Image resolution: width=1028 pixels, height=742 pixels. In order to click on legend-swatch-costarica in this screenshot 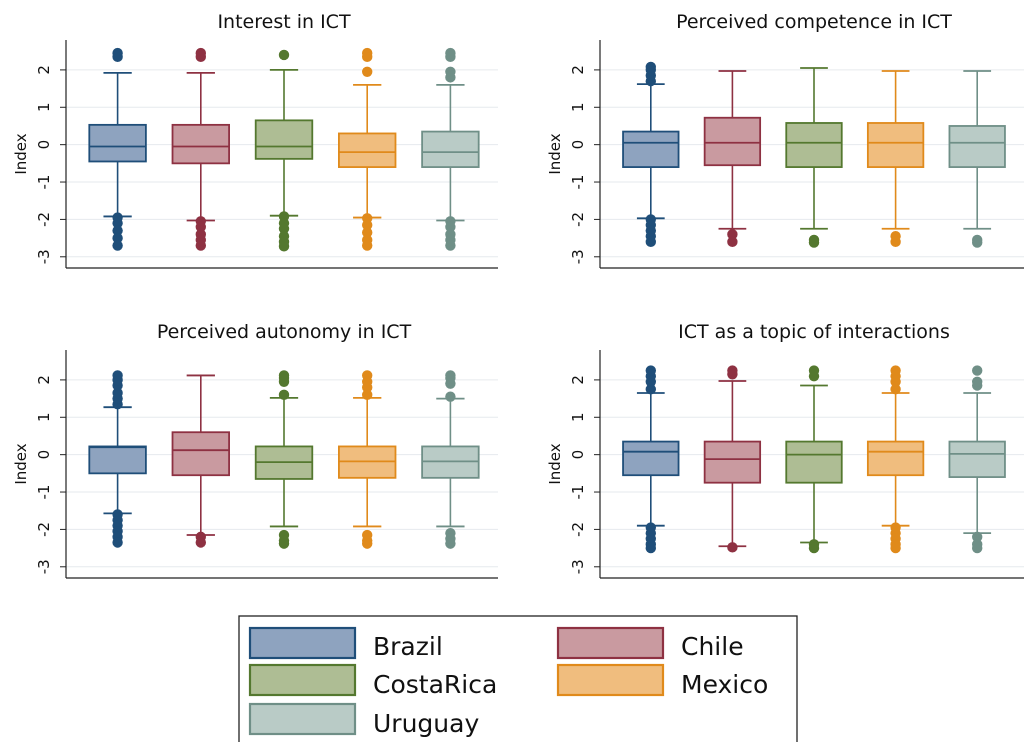, I will do `click(302, 680)`.